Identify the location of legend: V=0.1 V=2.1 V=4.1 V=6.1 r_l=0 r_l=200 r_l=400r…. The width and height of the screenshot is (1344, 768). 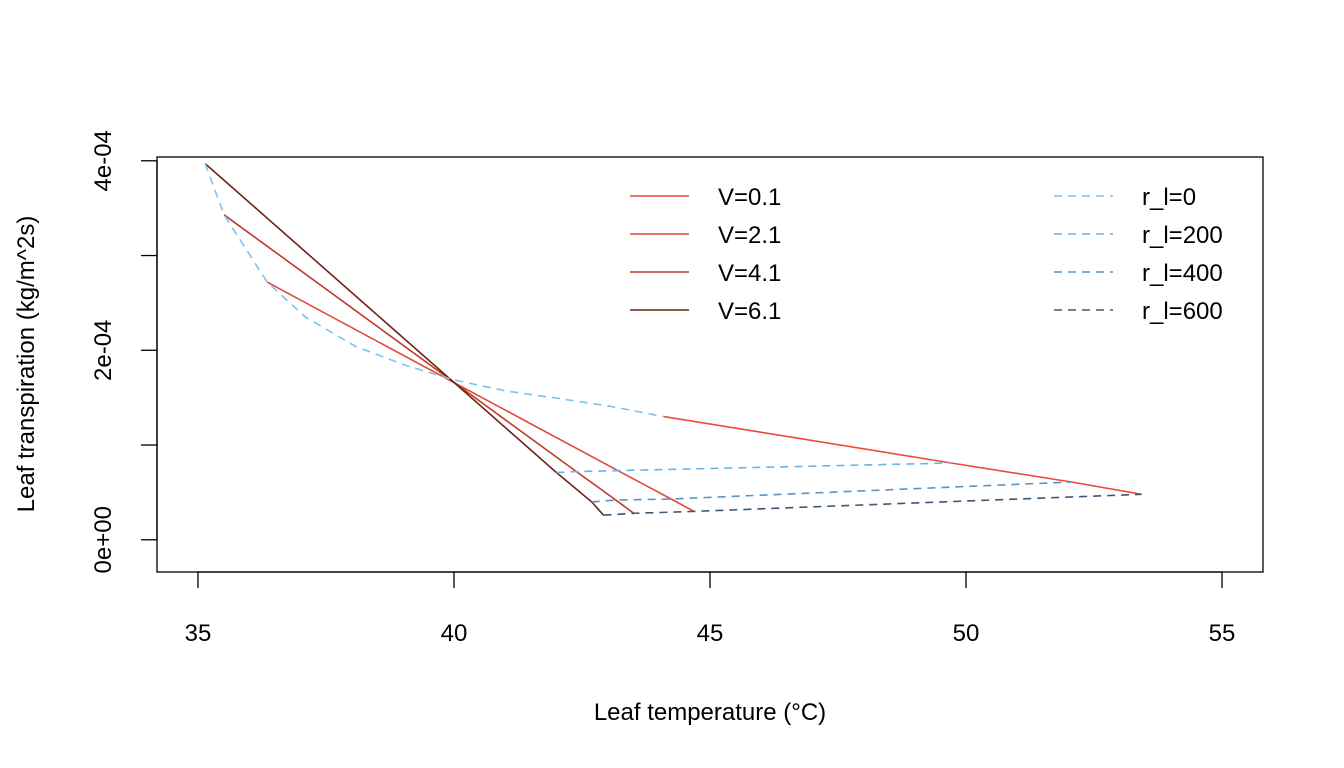
(926, 254).